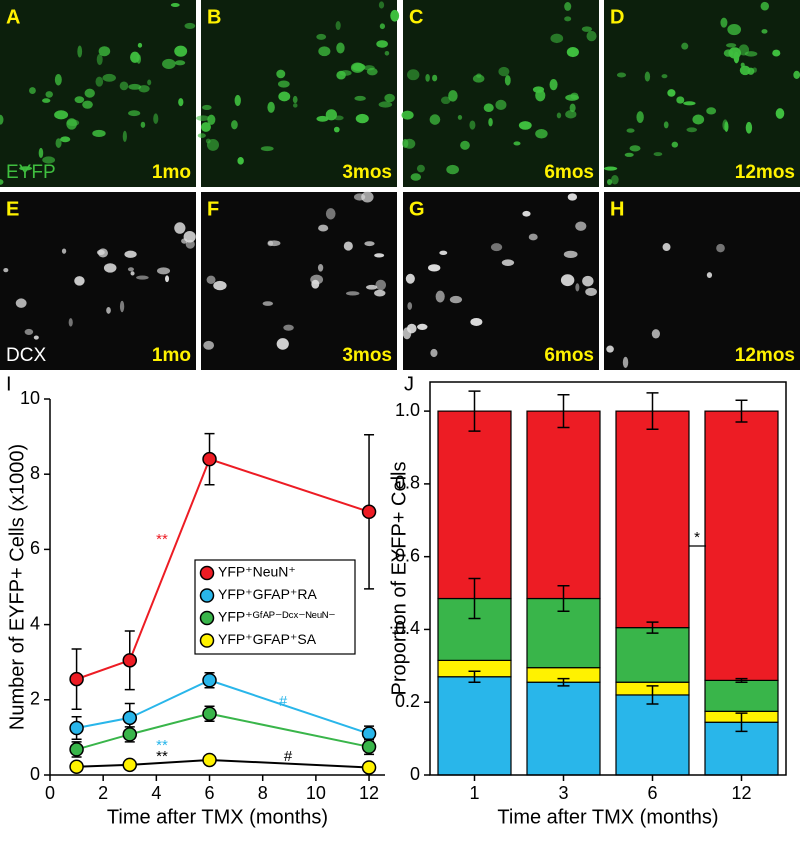  I want to click on y-axis-label: Proportion of EYFP+ Cells, so click(399, 579).